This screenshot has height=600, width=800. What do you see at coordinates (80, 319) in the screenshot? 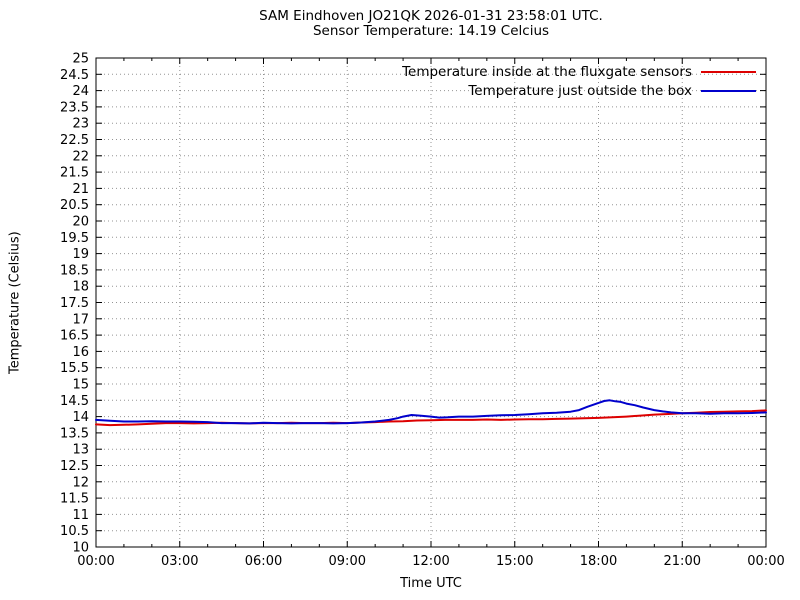
I see `y-tick-label: 17` at bounding box center [80, 319].